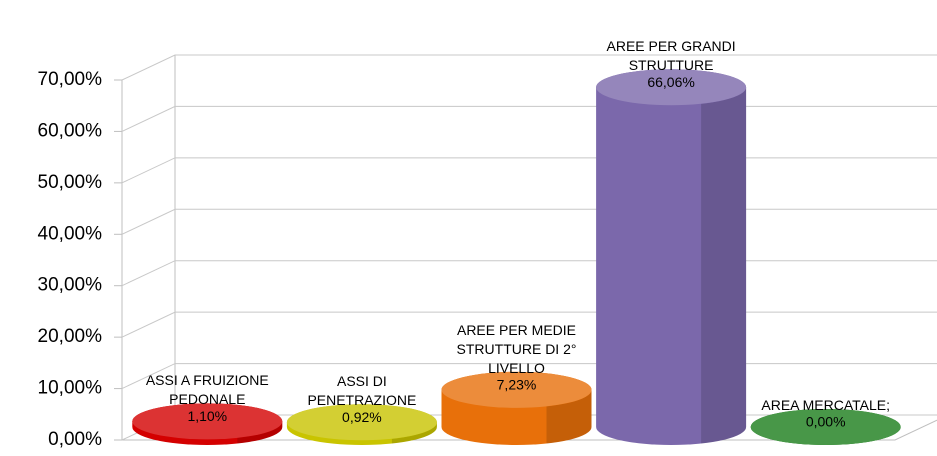 This screenshot has width=937, height=456. I want to click on y-tick-label: 0,00%, so click(75, 439).